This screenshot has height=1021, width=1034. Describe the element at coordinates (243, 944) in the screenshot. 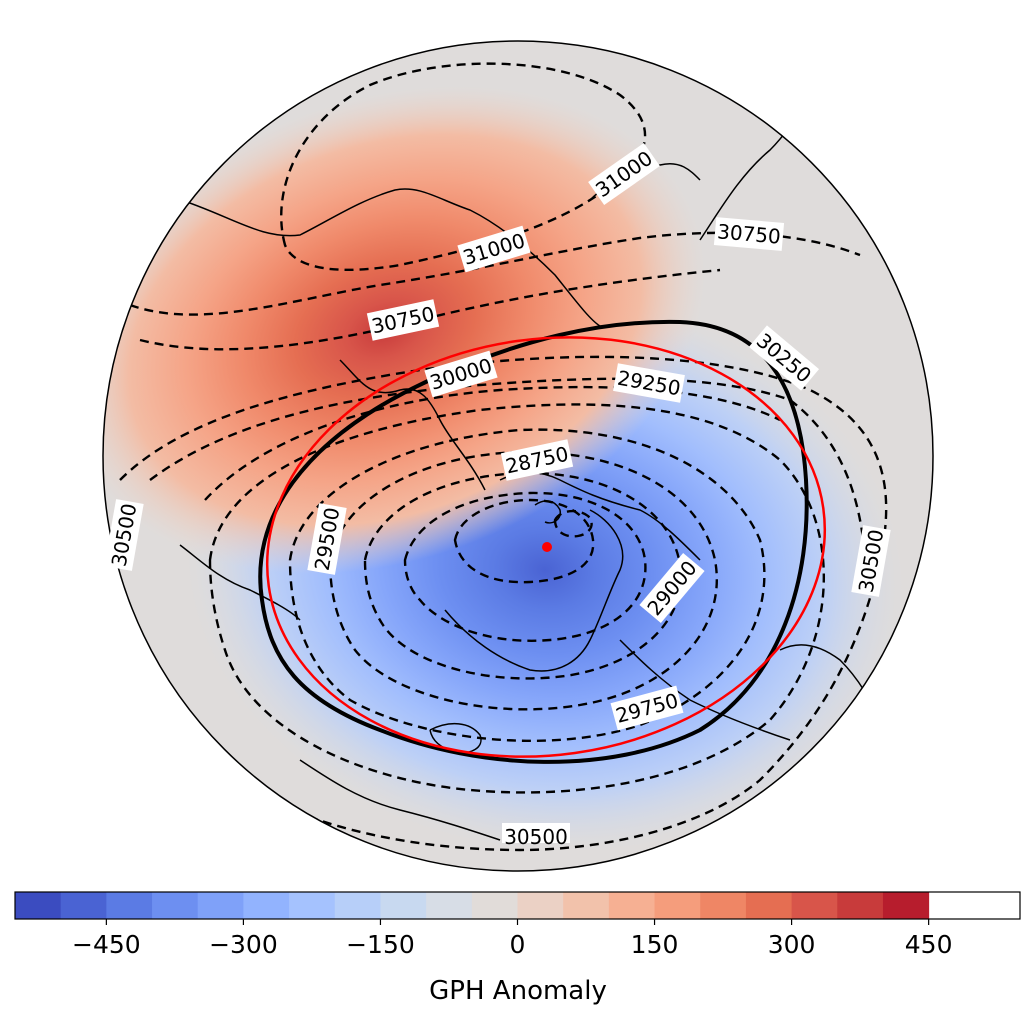

I see `colorbar-tick-label: −300` at that location.